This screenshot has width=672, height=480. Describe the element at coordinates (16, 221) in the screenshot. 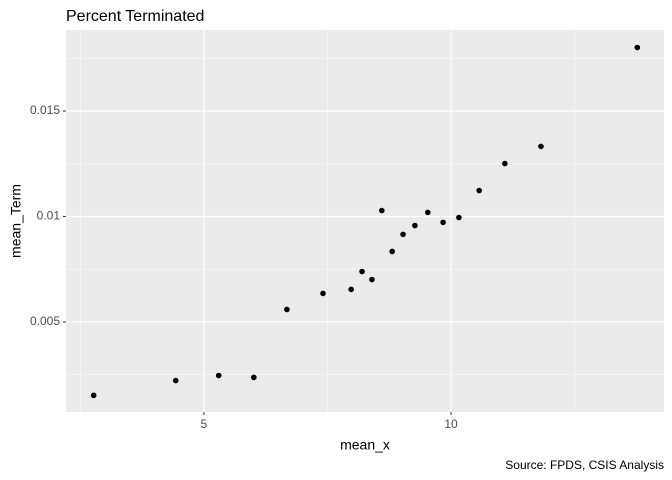

I see `y-axis-label: mean_Term` at that location.